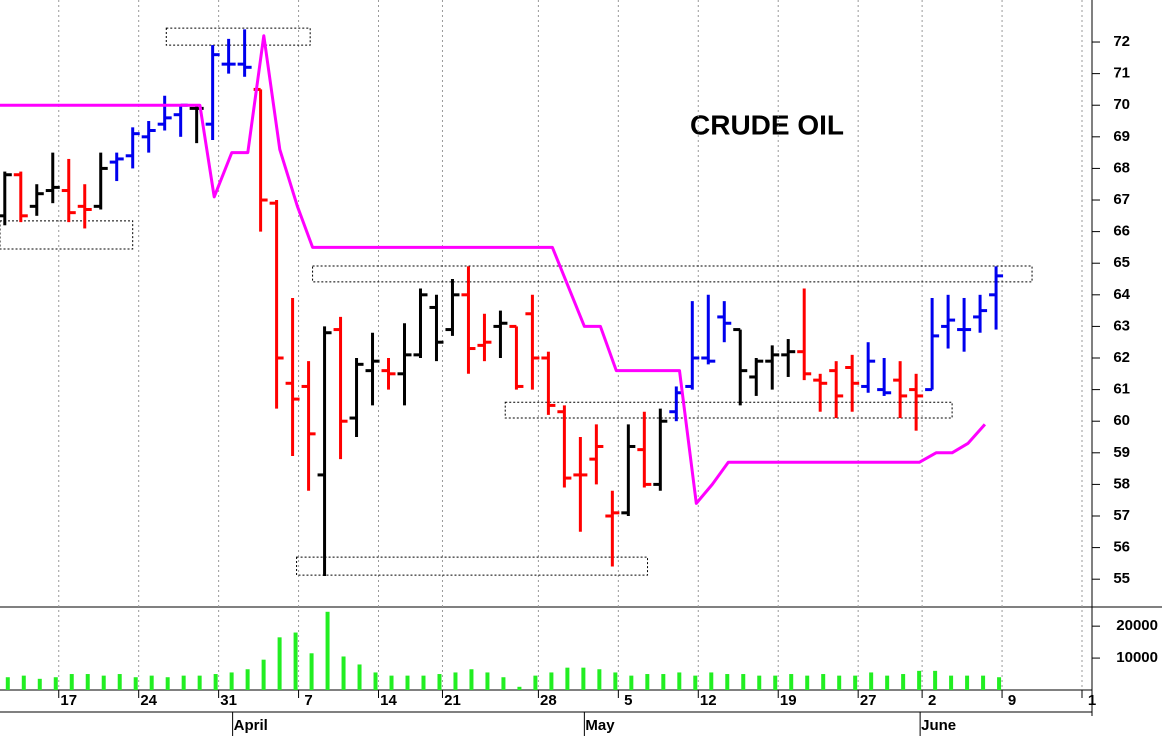  I want to click on x-tick-label: 12, so click(708, 700).